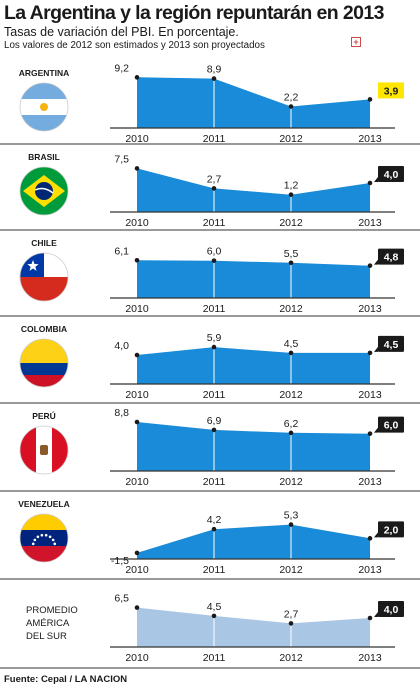 The image size is (420, 689). Describe the element at coordinates (121, 68) in the screenshot. I see `data-label: 9,2` at that location.